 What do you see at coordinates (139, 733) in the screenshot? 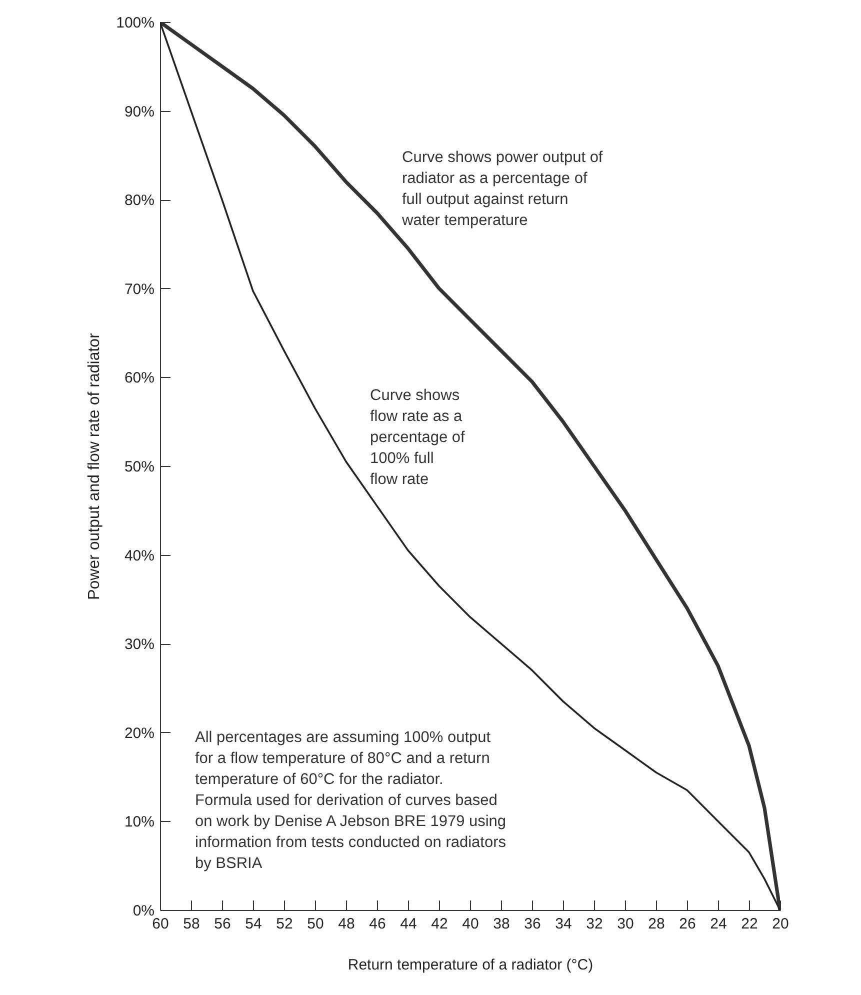
I see `y-tick-label: 20%` at bounding box center [139, 733].